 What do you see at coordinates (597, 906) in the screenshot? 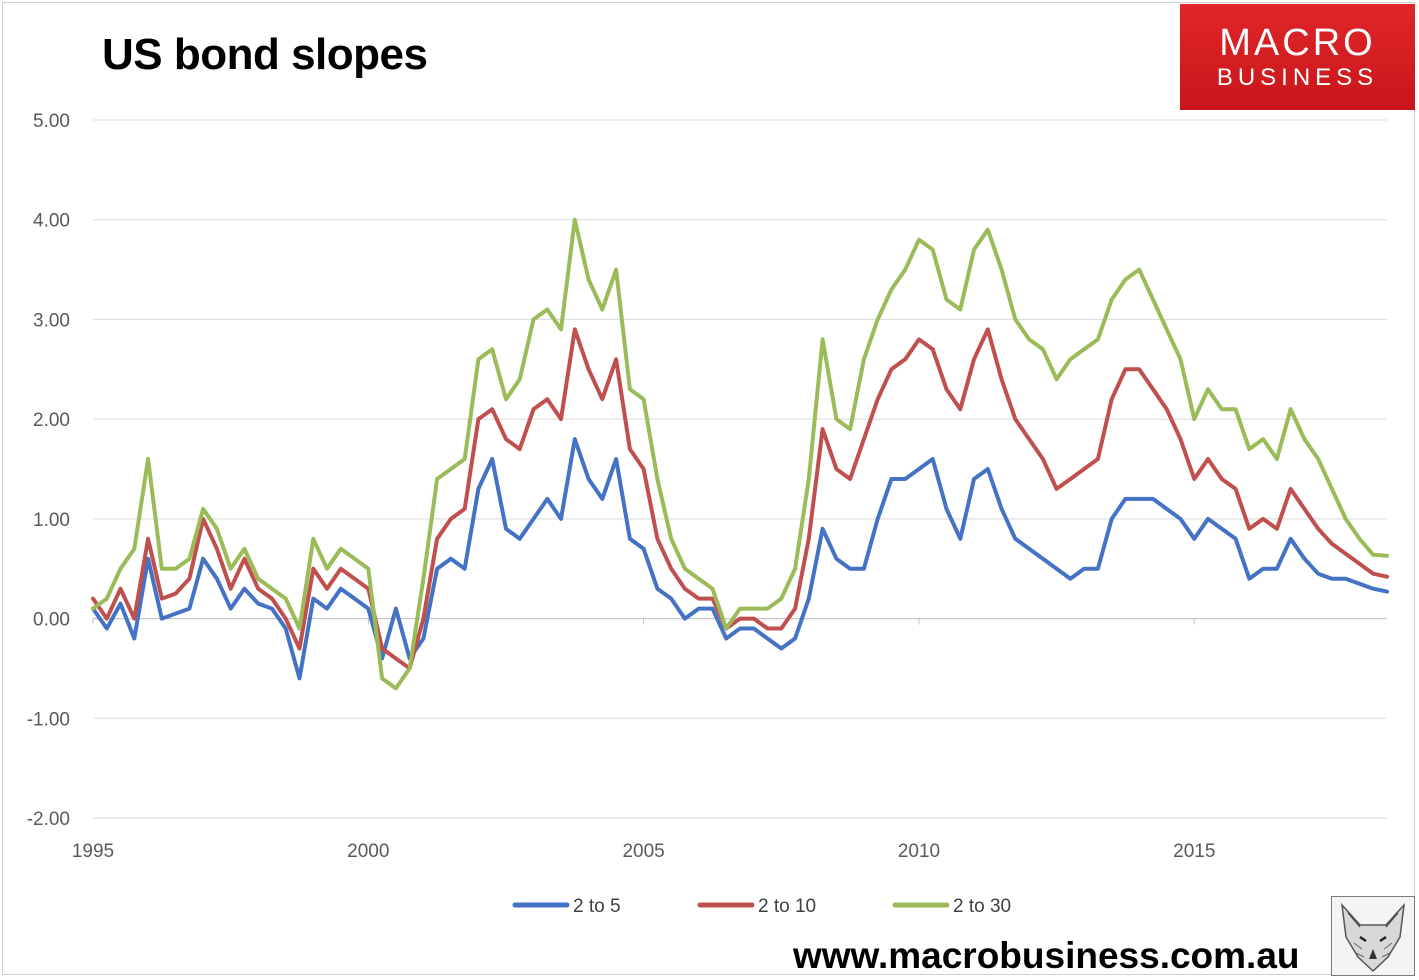
I see `legend-label: 2 to 5` at bounding box center [597, 906].